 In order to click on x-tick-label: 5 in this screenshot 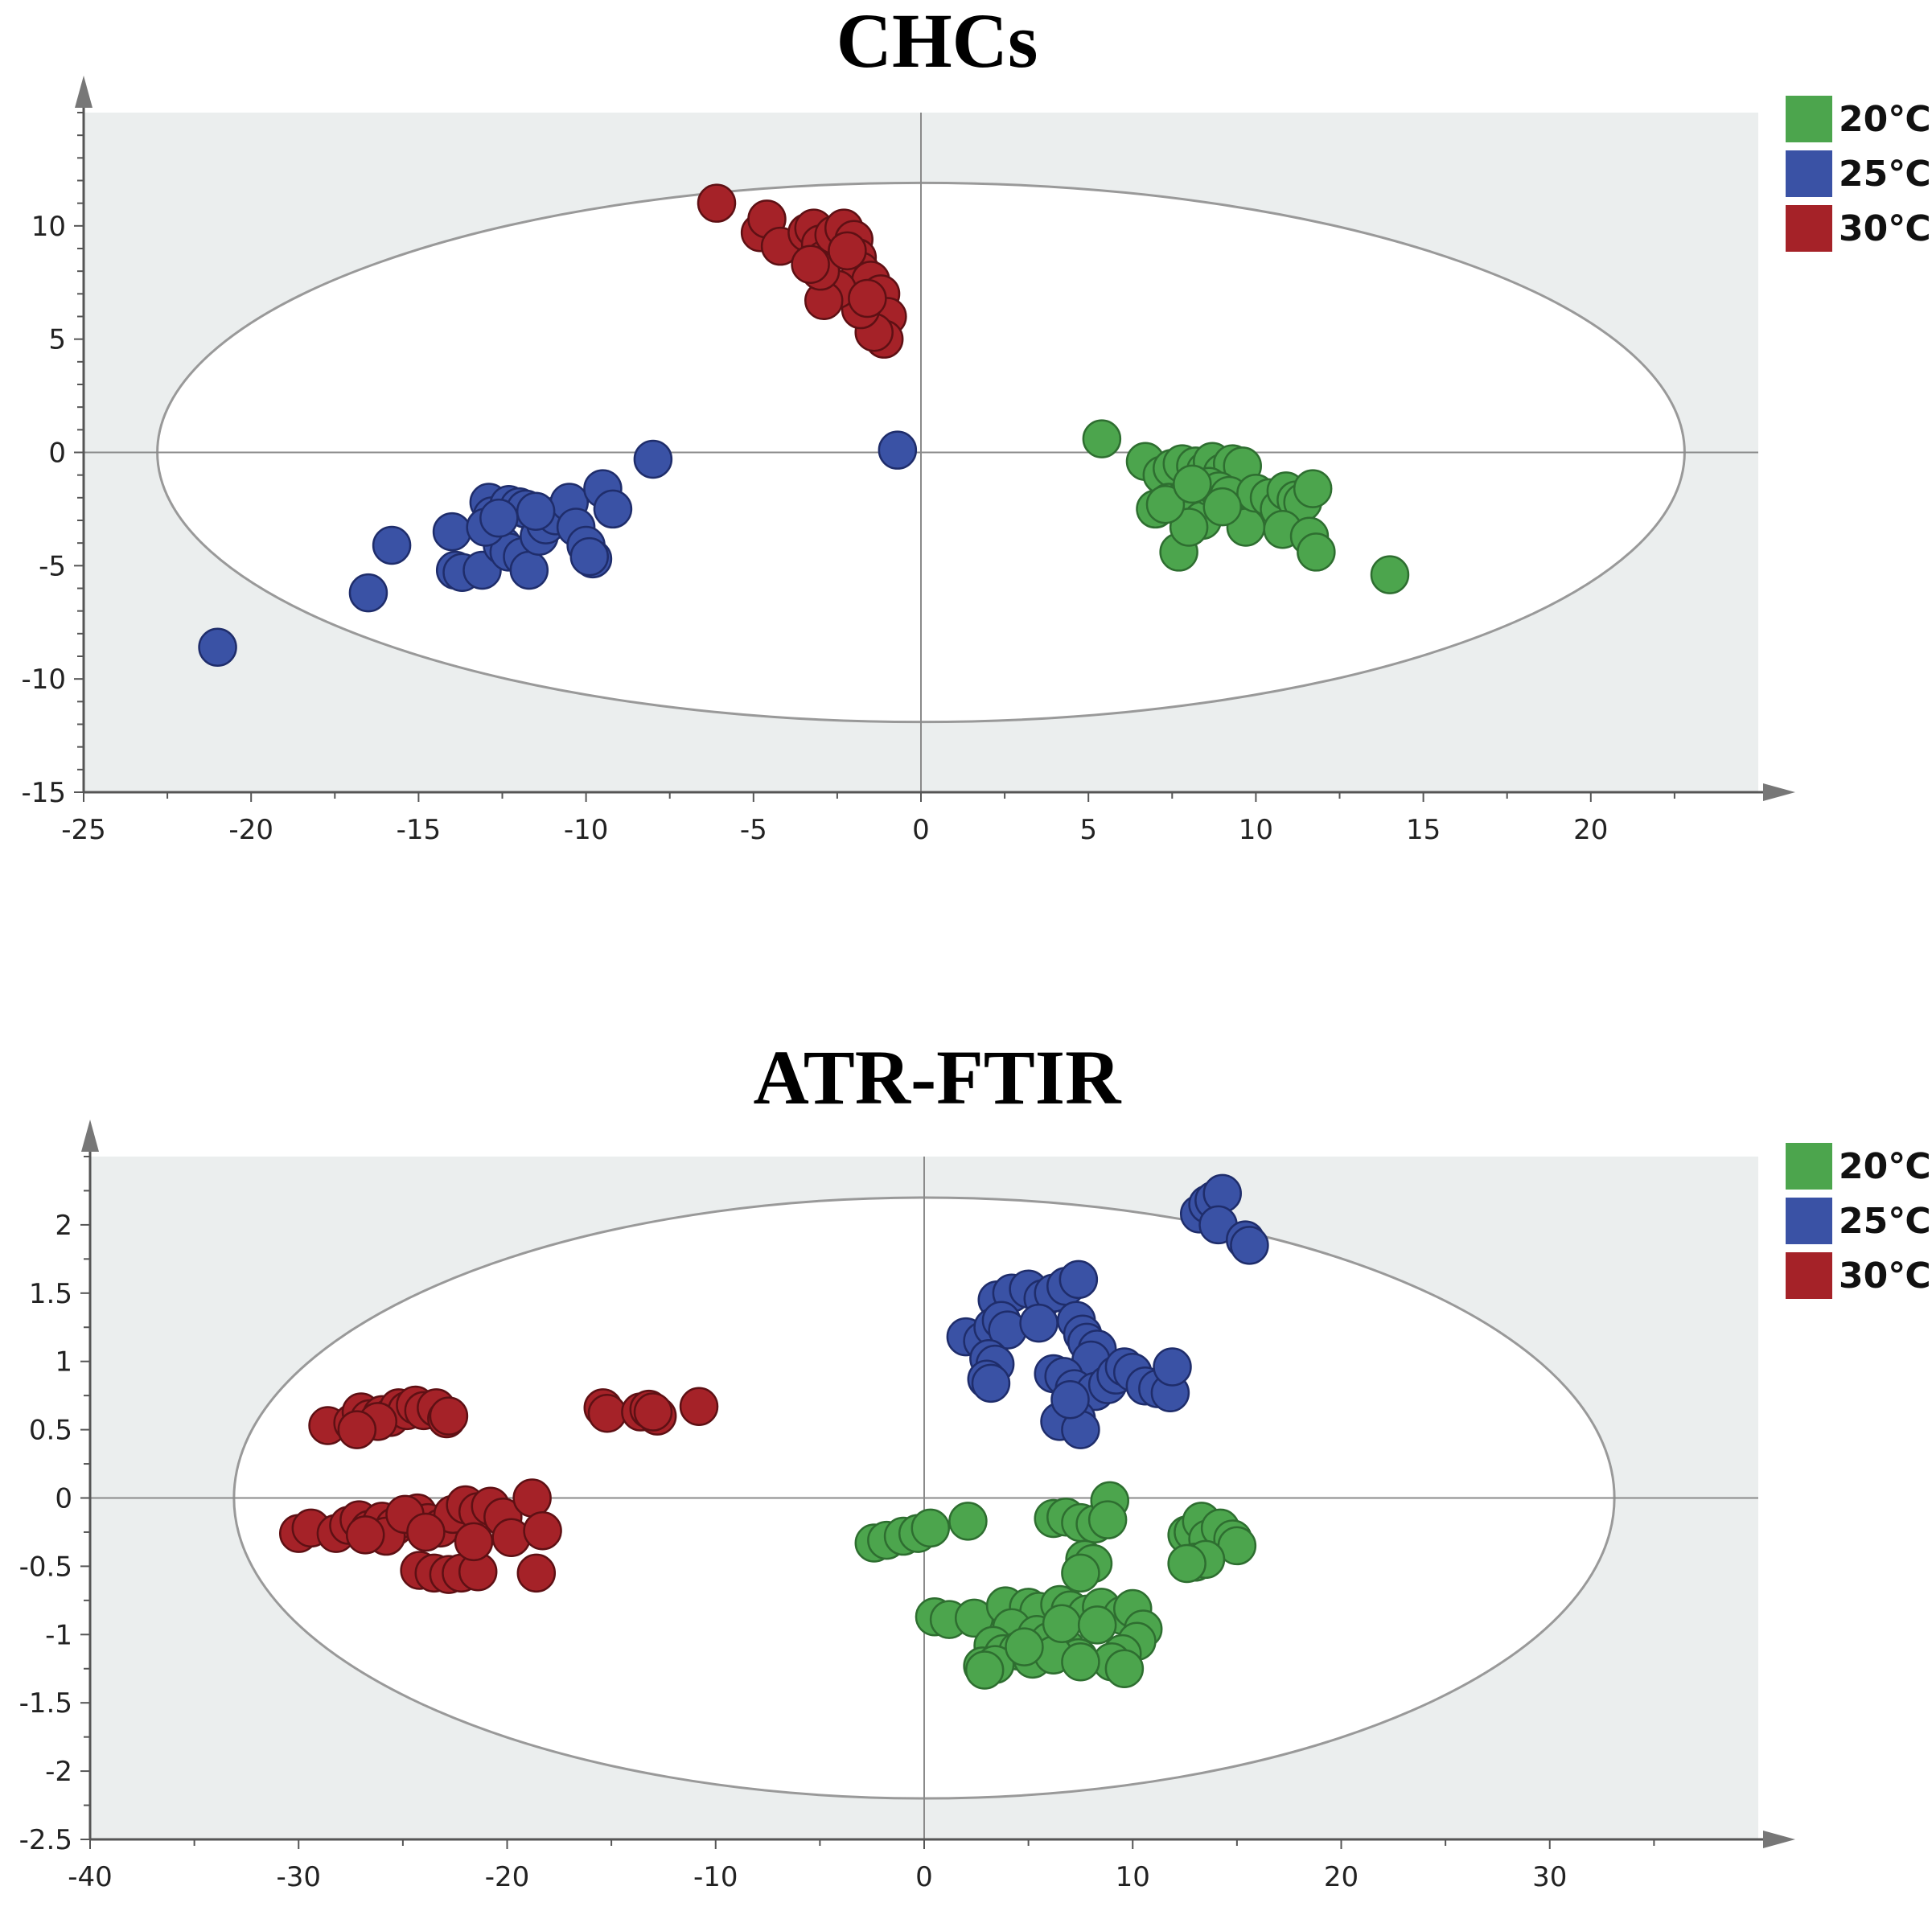, I will do `click(1088, 830)`.